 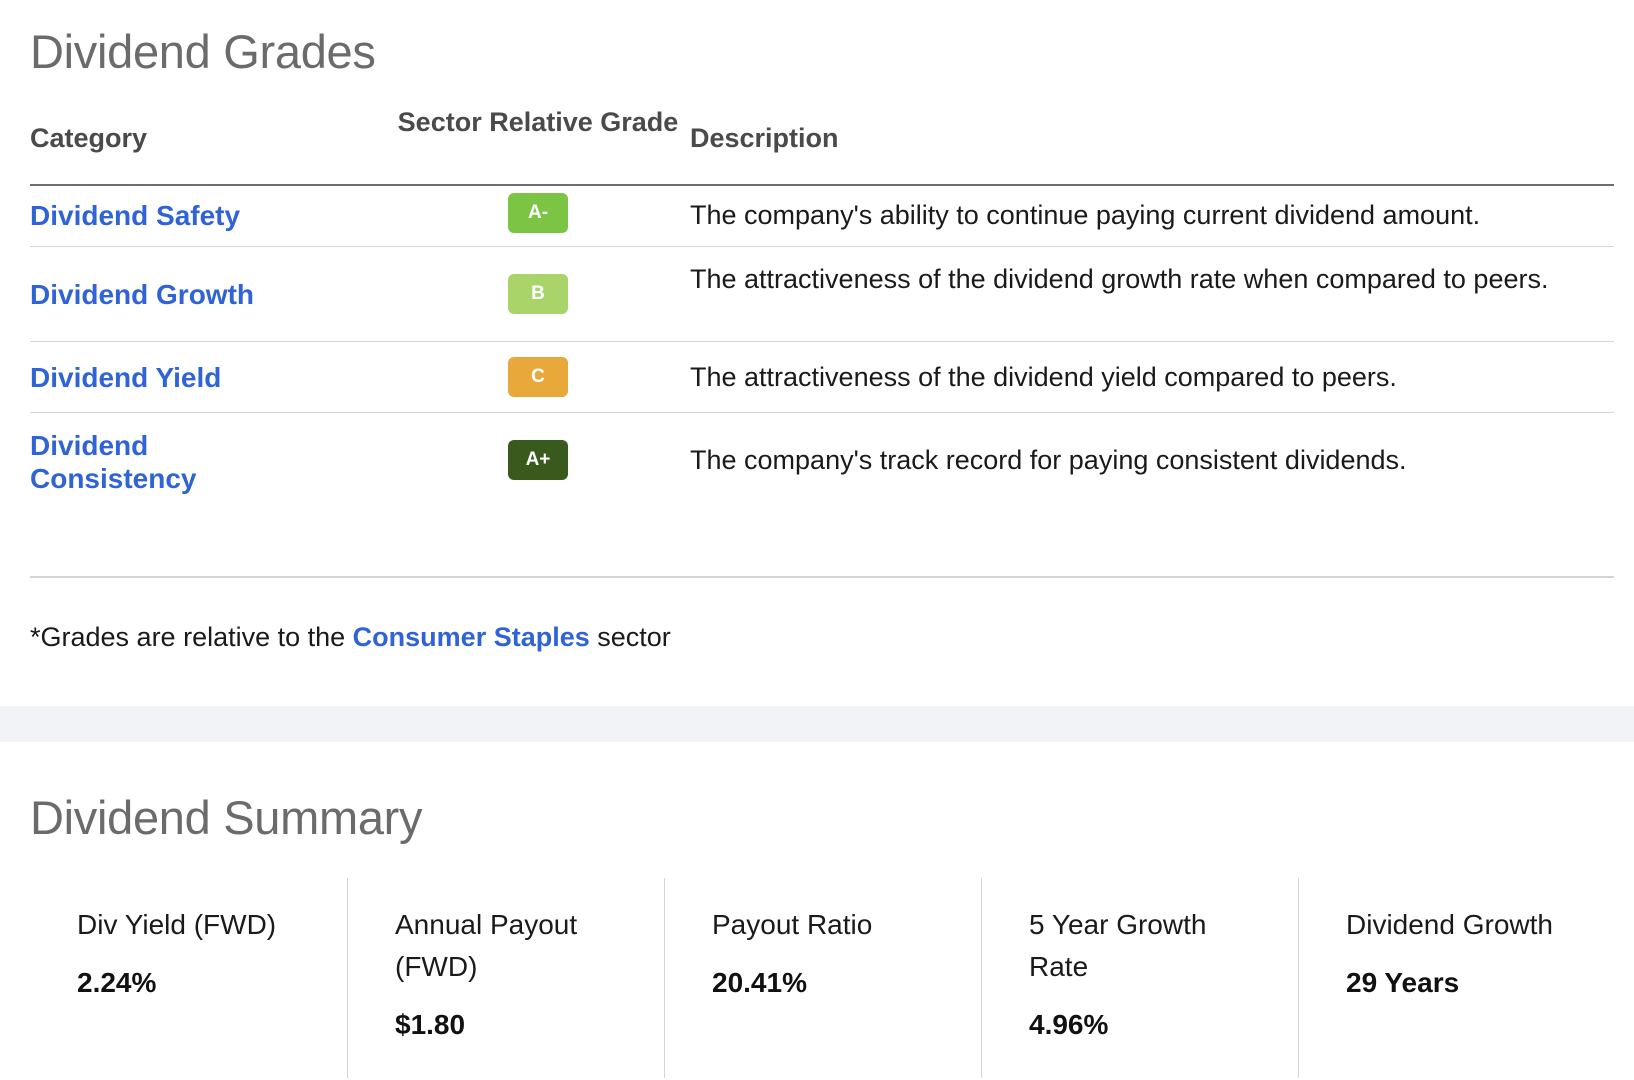 What do you see at coordinates (792, 924) in the screenshot?
I see `summary-card-label: Payout Ratio` at bounding box center [792, 924].